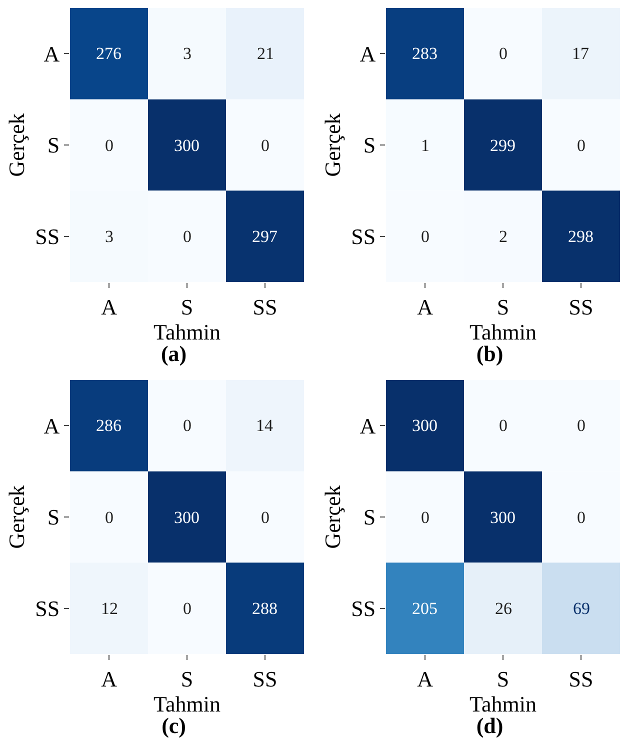 The width and height of the screenshot is (633, 745). Describe the element at coordinates (503, 608) in the screenshot. I see `data-label: 26` at that location.